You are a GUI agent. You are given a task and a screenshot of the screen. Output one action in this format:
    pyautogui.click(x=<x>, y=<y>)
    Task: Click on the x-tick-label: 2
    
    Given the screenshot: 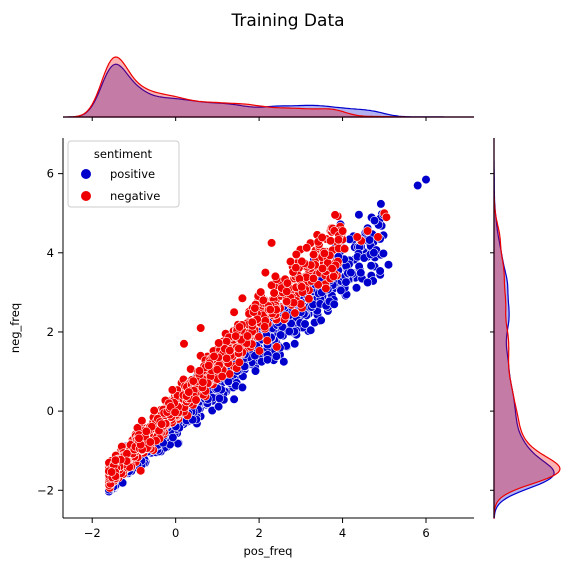 What is the action you would take?
    pyautogui.click(x=258, y=533)
    